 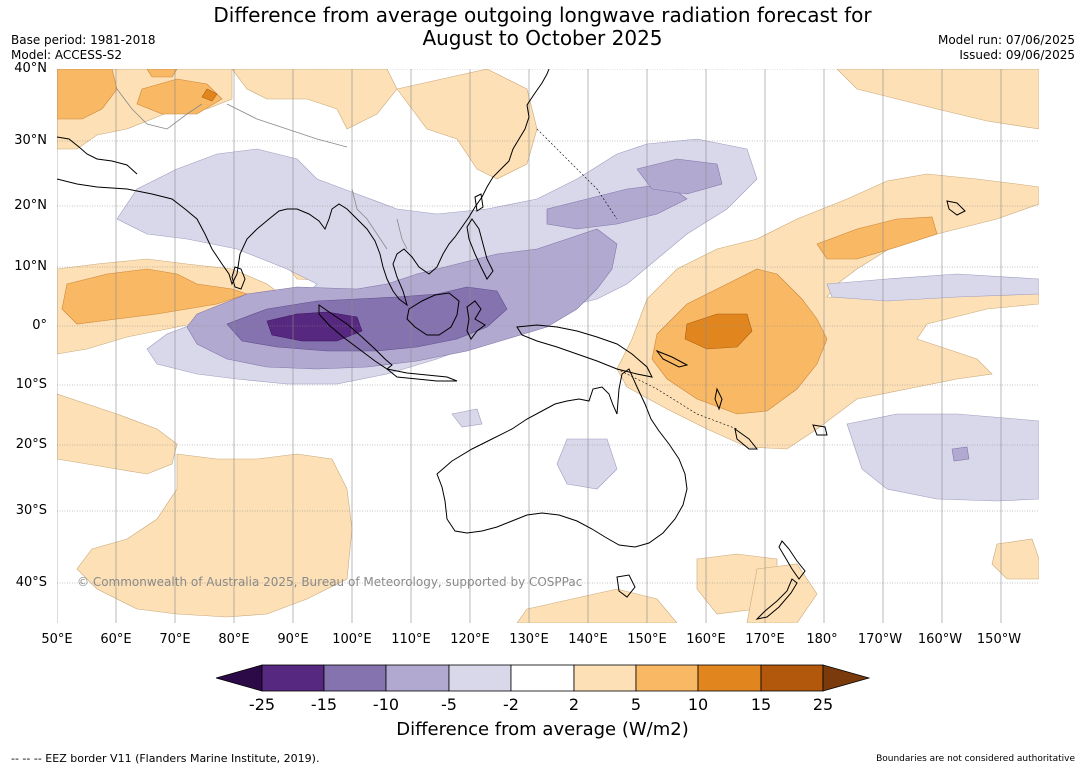 What do you see at coordinates (324, 704) in the screenshot?
I see `colorbar-tick: -15` at bounding box center [324, 704].